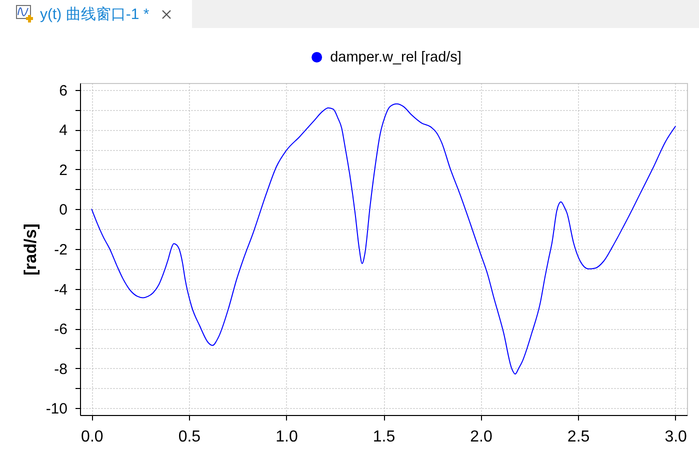 This screenshot has width=699, height=454. What do you see at coordinates (95, 14) in the screenshot?
I see `chart-title: y(t) 曲线窗口-1 *` at bounding box center [95, 14].